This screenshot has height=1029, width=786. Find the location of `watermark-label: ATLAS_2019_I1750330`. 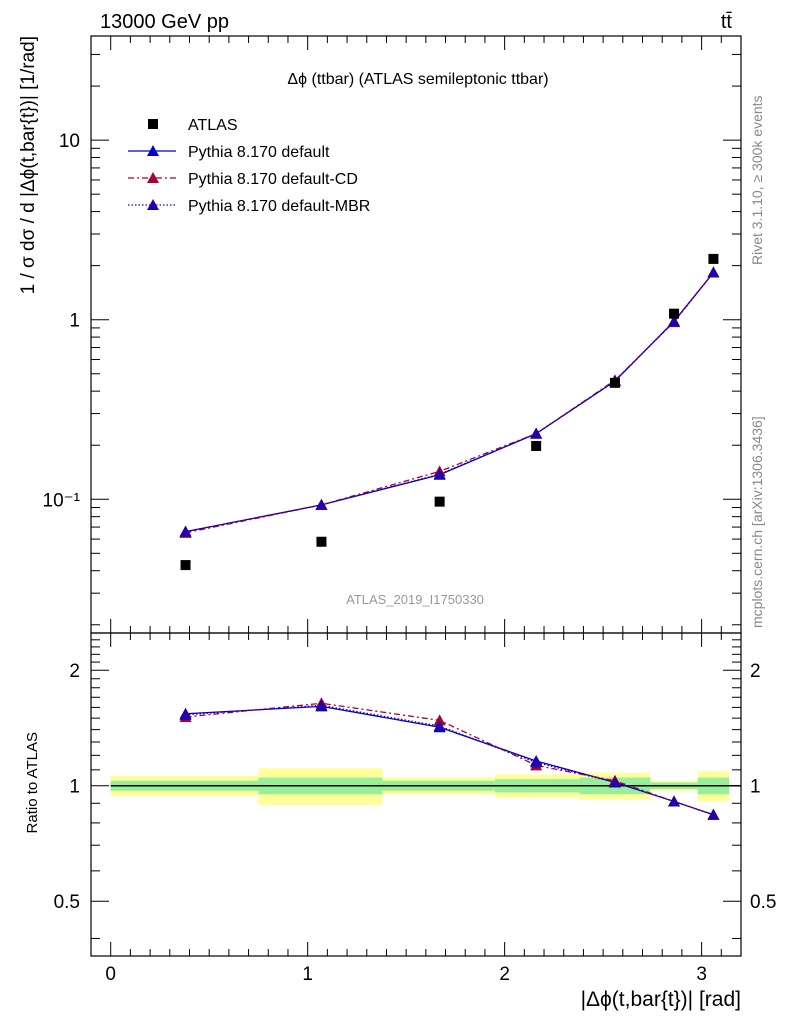

watermark-label: ATLAS_2019_I1750330 is located at coordinates (415, 599).